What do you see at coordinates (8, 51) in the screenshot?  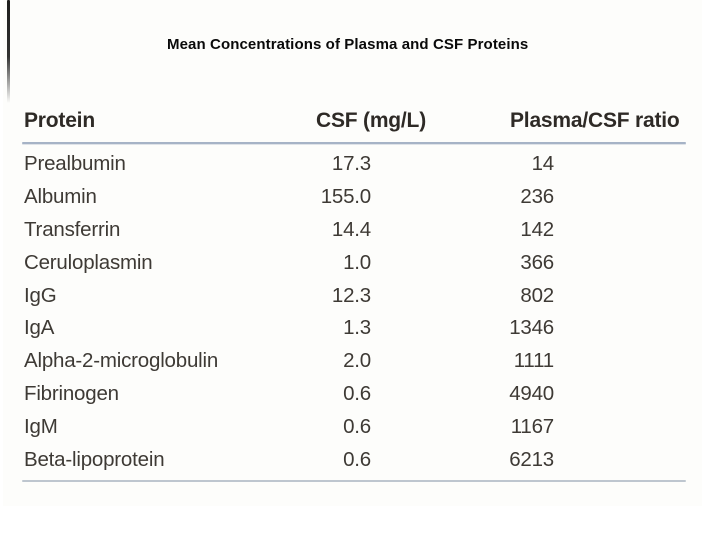 I see `scan-edge-artifact` at bounding box center [8, 51].